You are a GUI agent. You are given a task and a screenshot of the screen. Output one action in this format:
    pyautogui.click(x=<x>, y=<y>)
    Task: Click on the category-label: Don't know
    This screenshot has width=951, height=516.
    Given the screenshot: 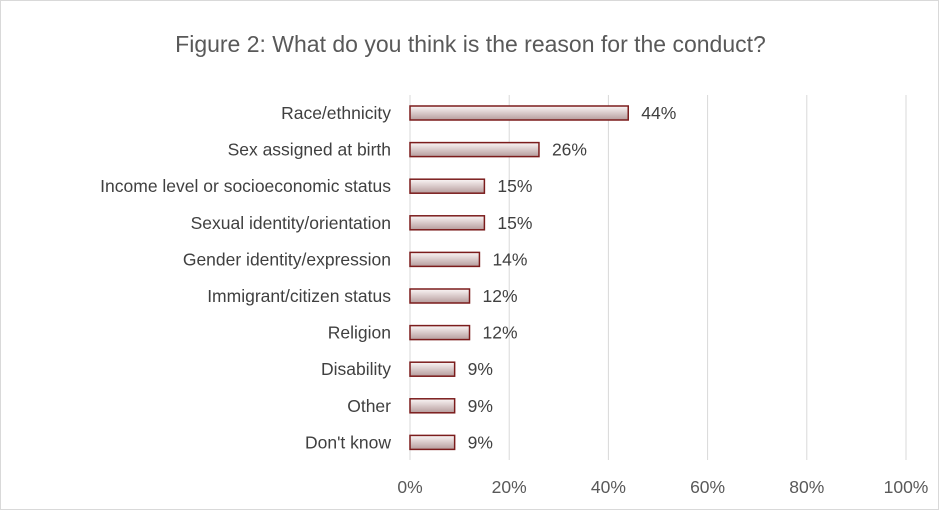 What is the action you would take?
    pyautogui.click(x=348, y=442)
    